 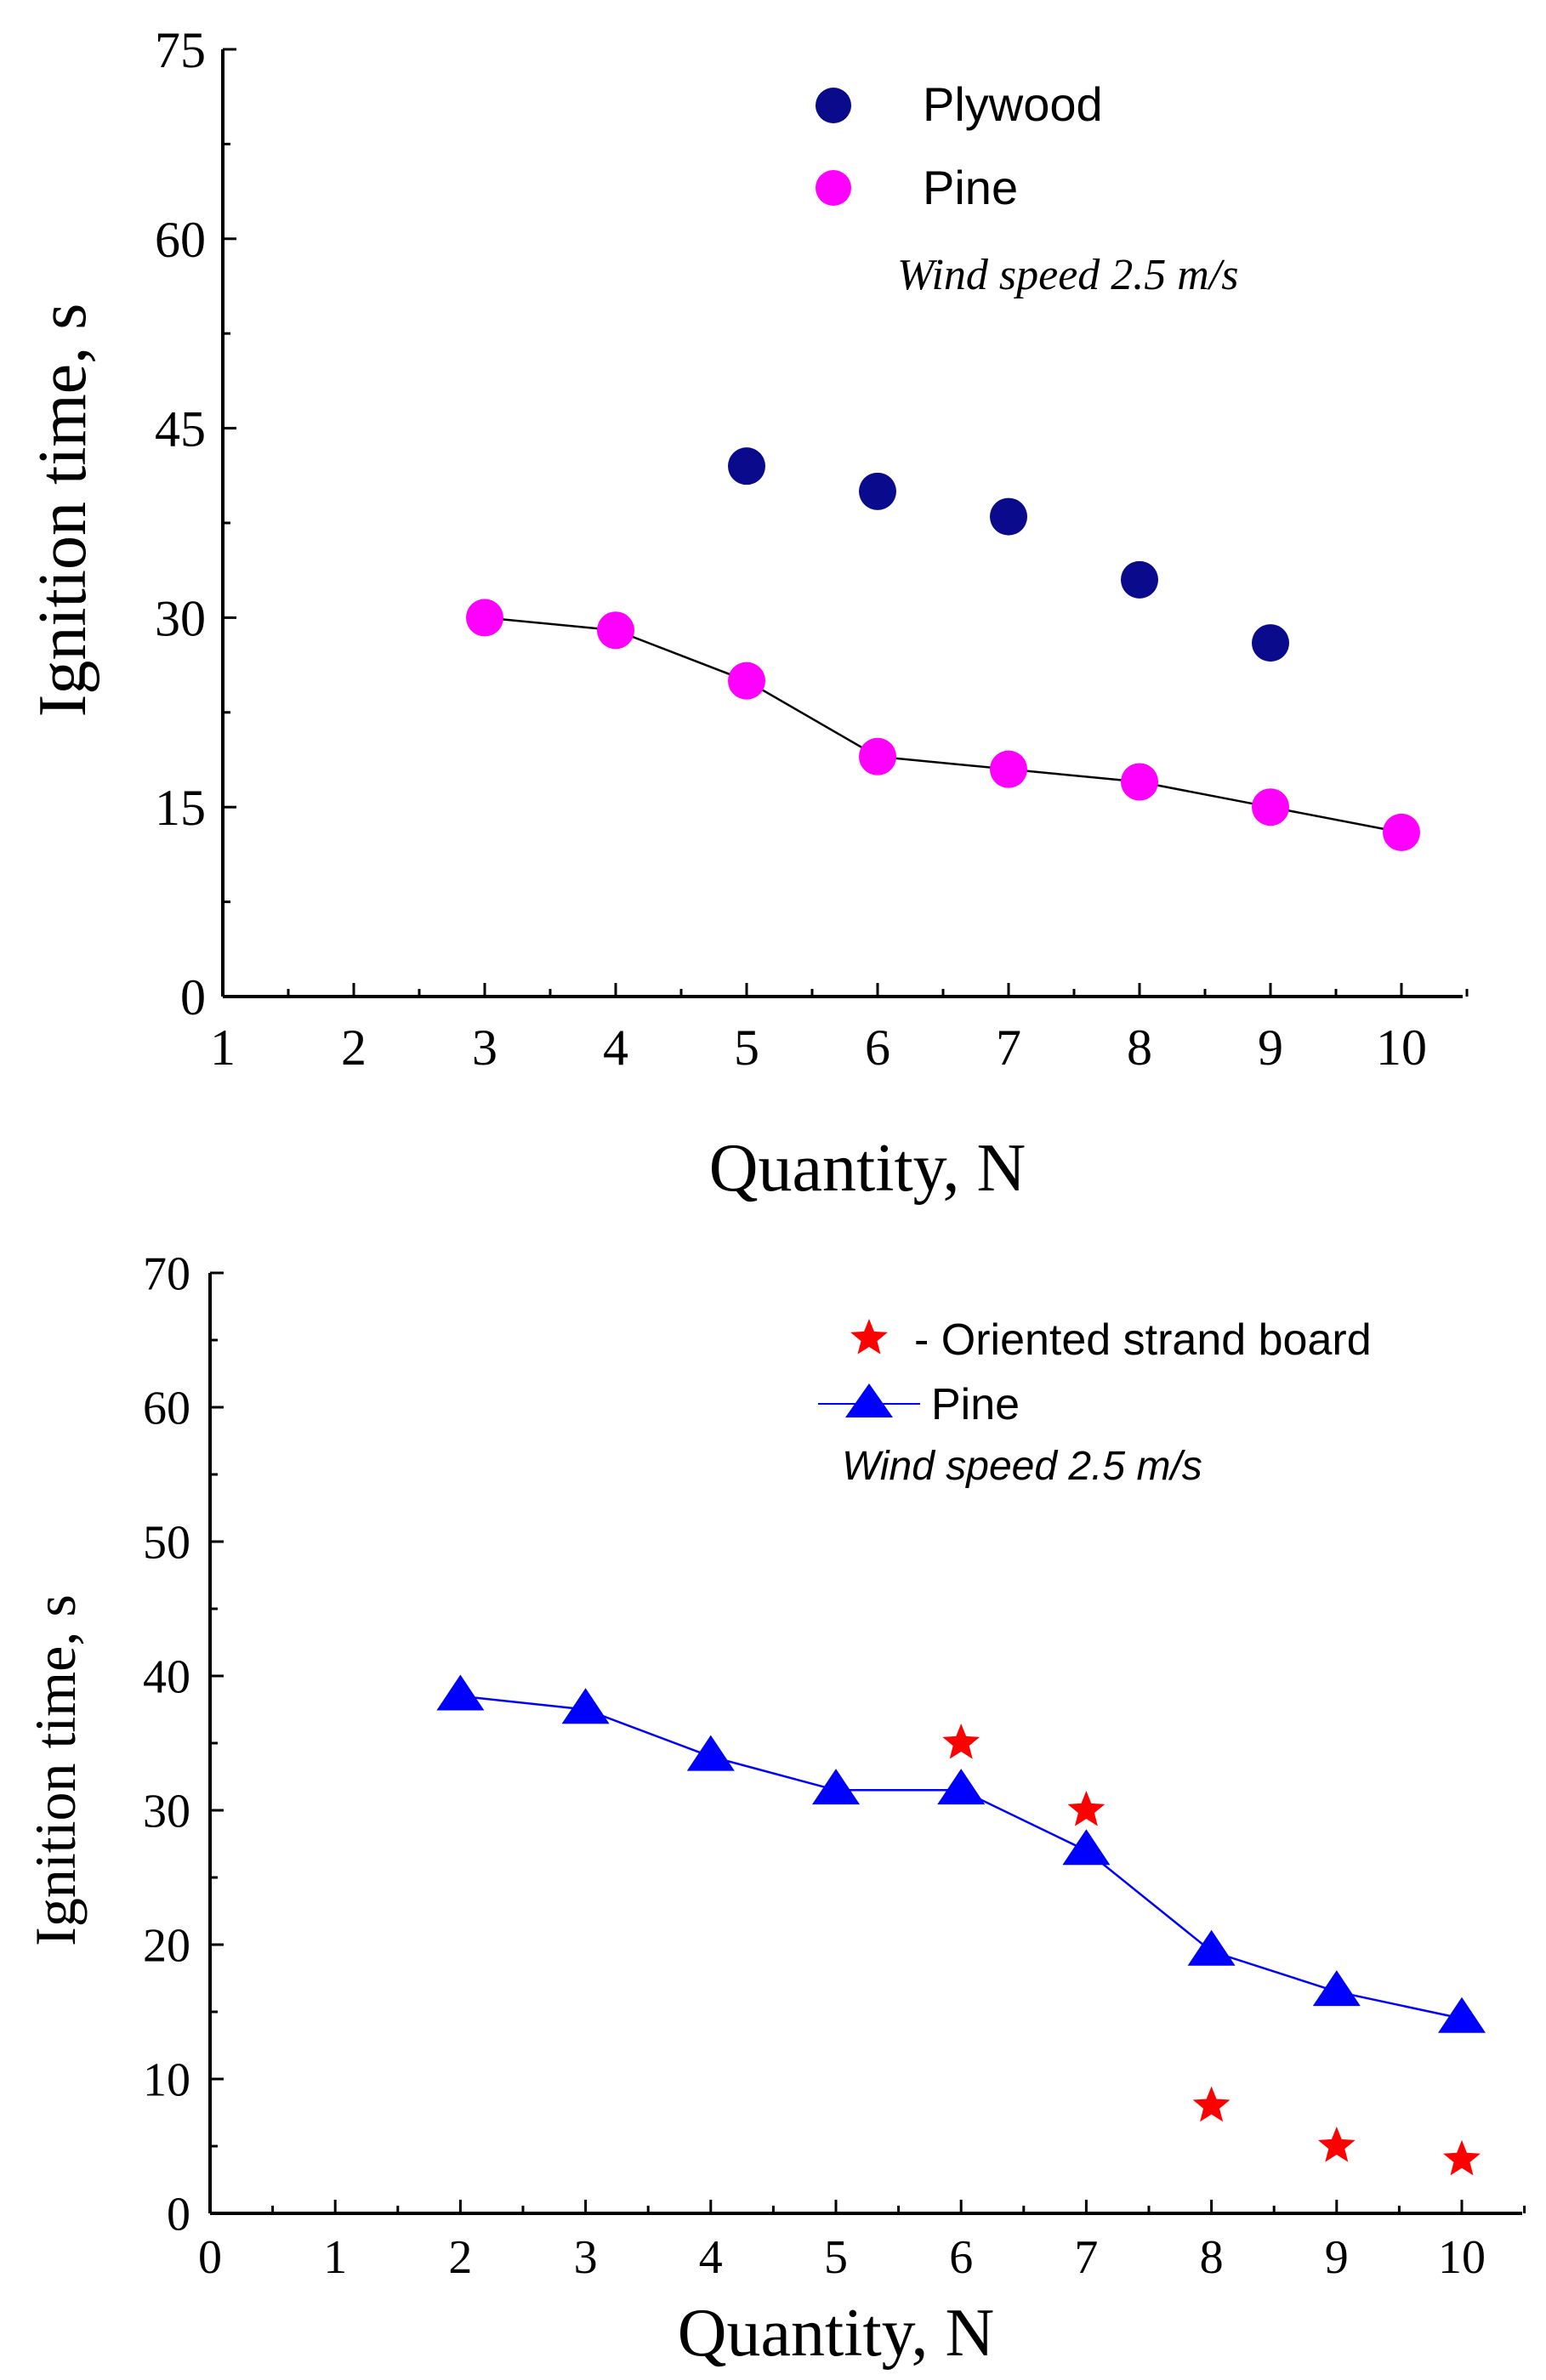 I want to click on legend-marker-plywood, so click(x=833, y=105).